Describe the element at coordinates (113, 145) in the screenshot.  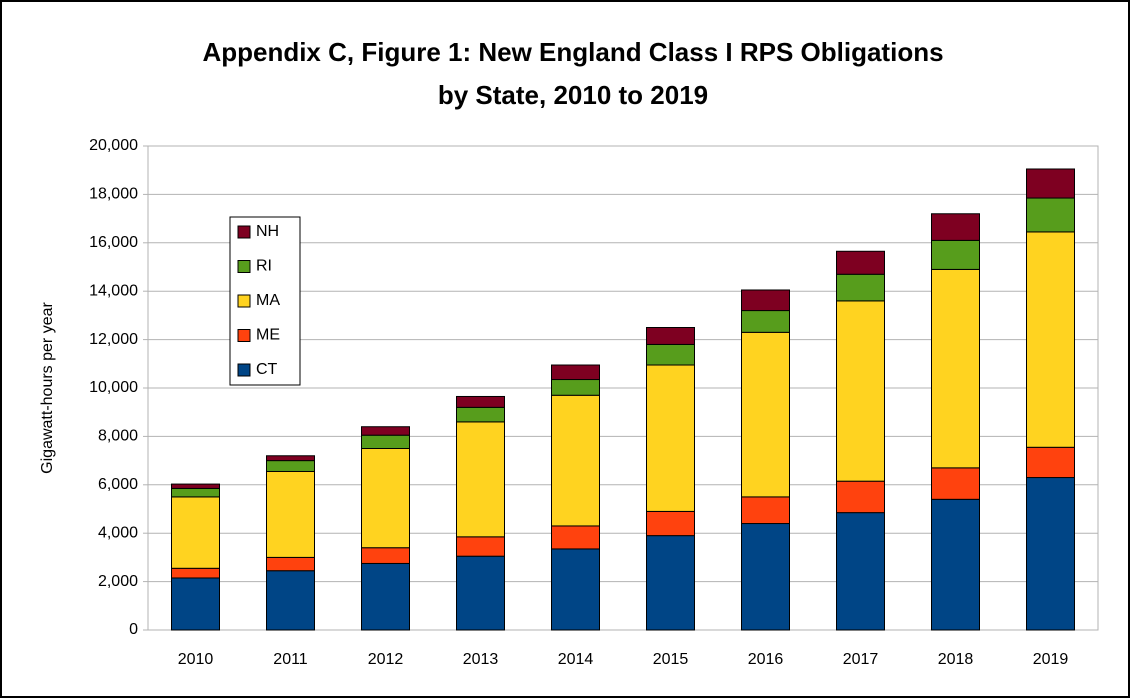
I see `y-tick-label: 20,000` at that location.